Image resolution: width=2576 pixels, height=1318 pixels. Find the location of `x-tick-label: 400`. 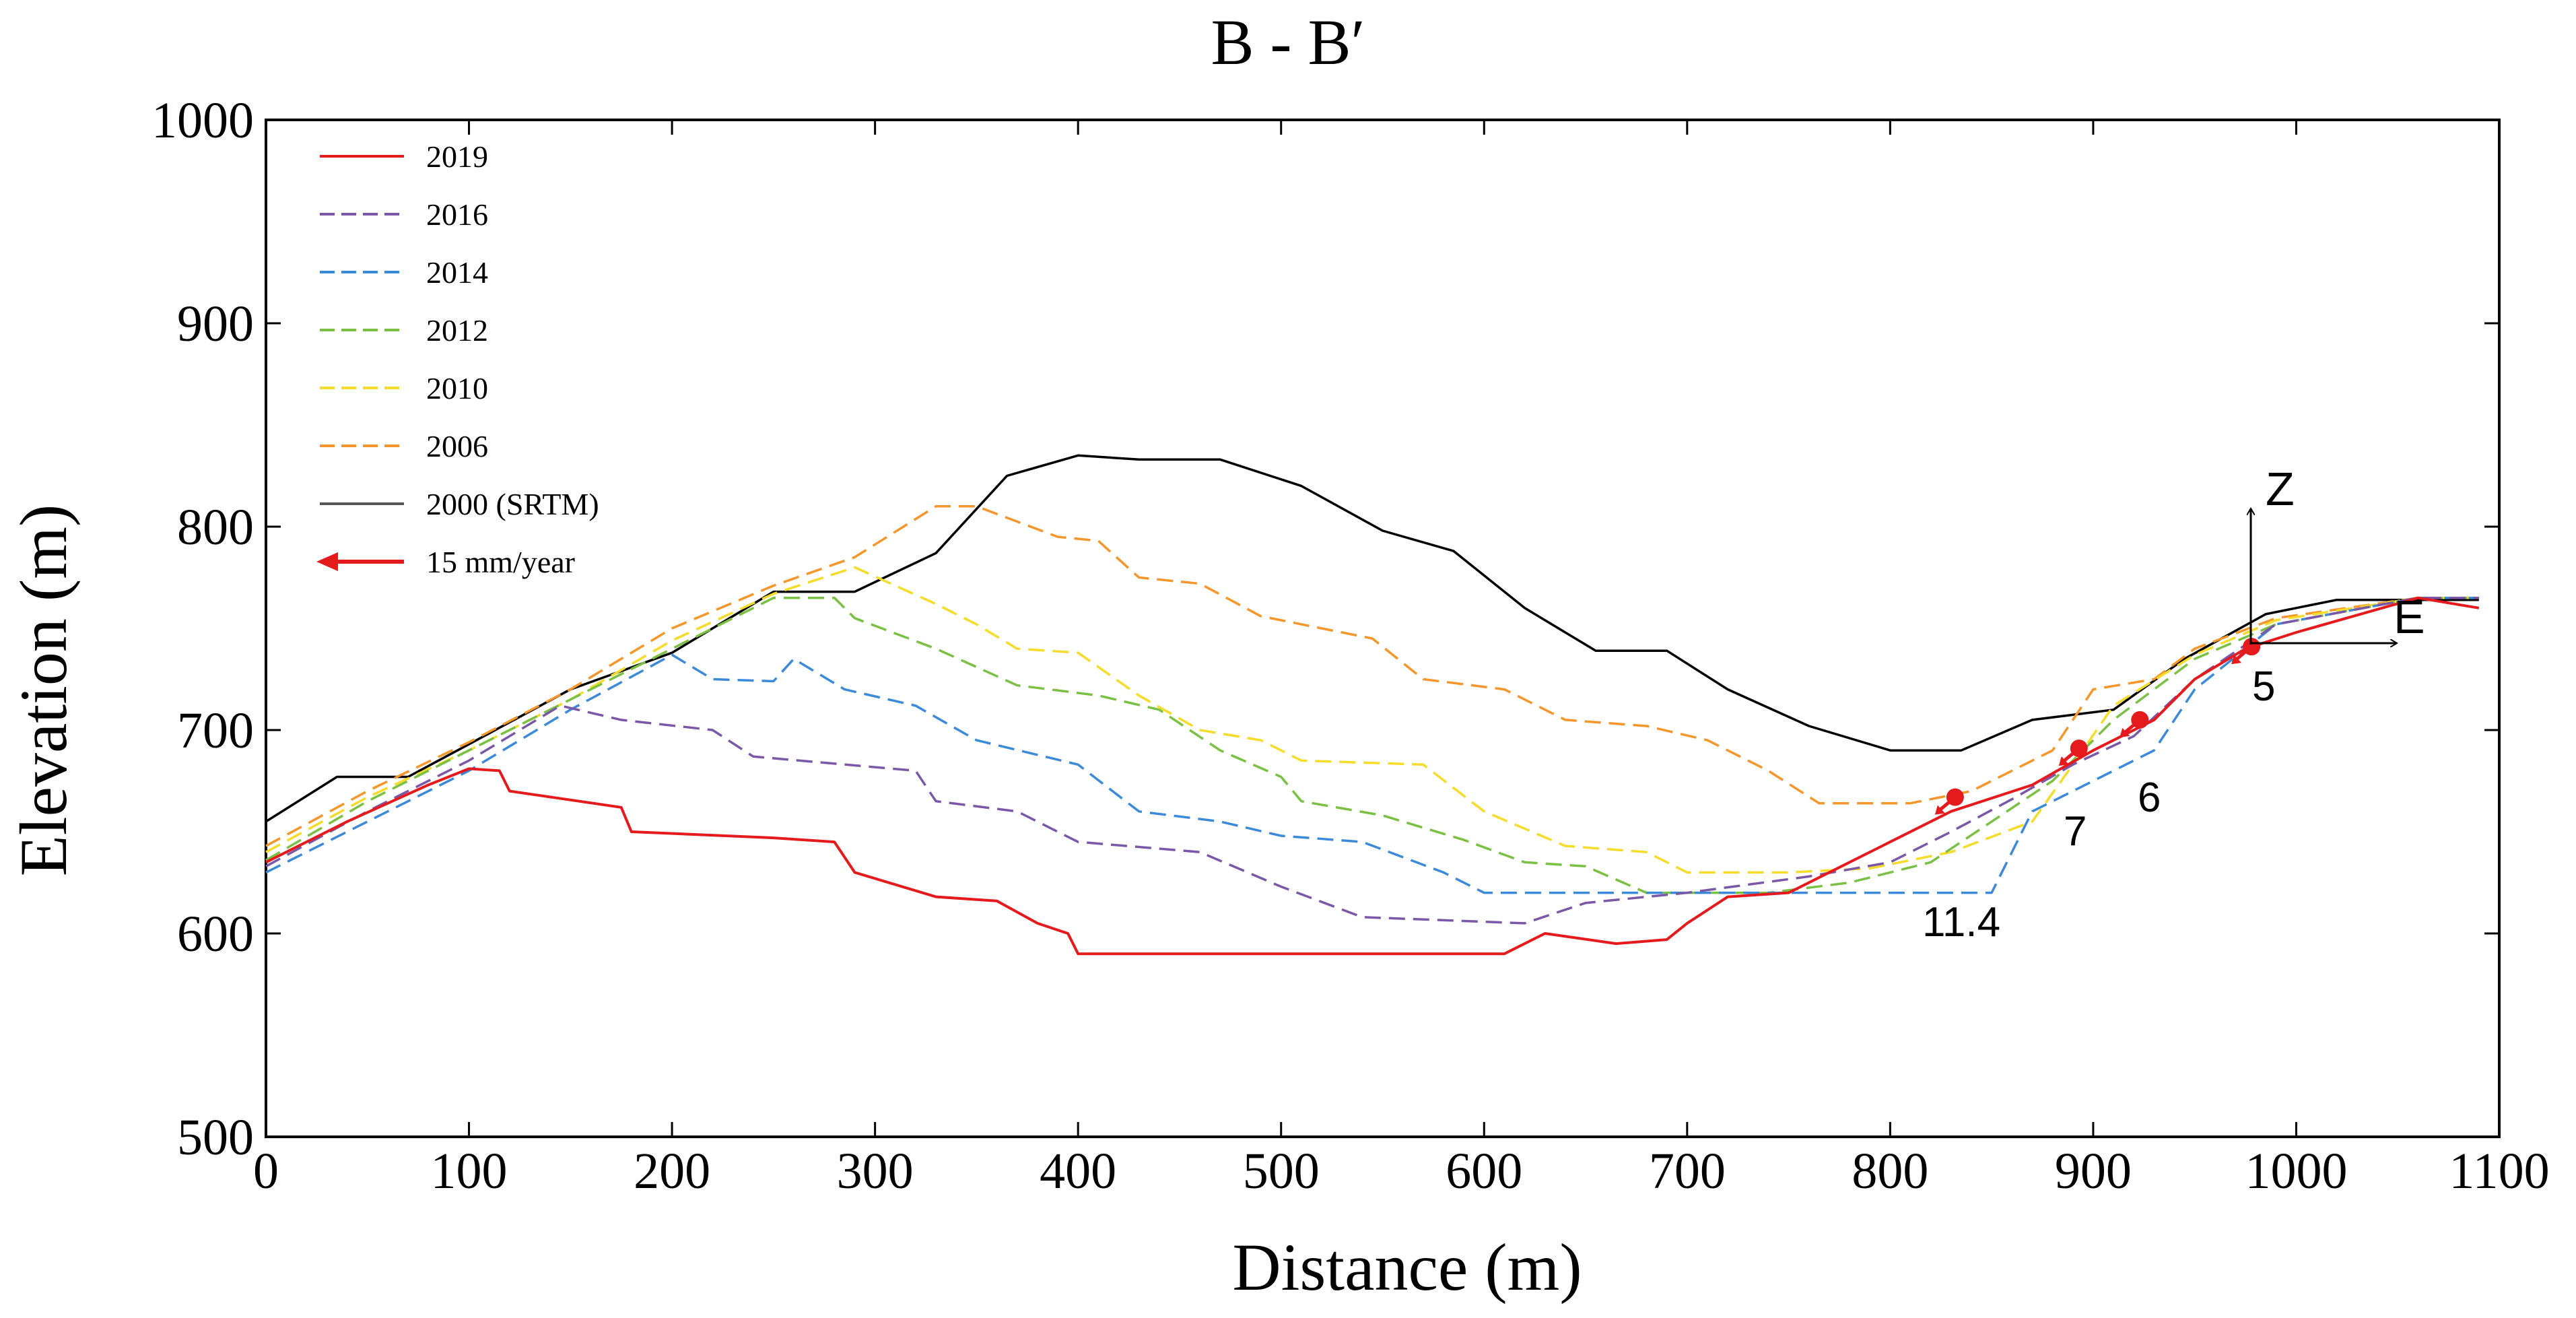

x-tick-label: 400 is located at coordinates (1078, 1171).